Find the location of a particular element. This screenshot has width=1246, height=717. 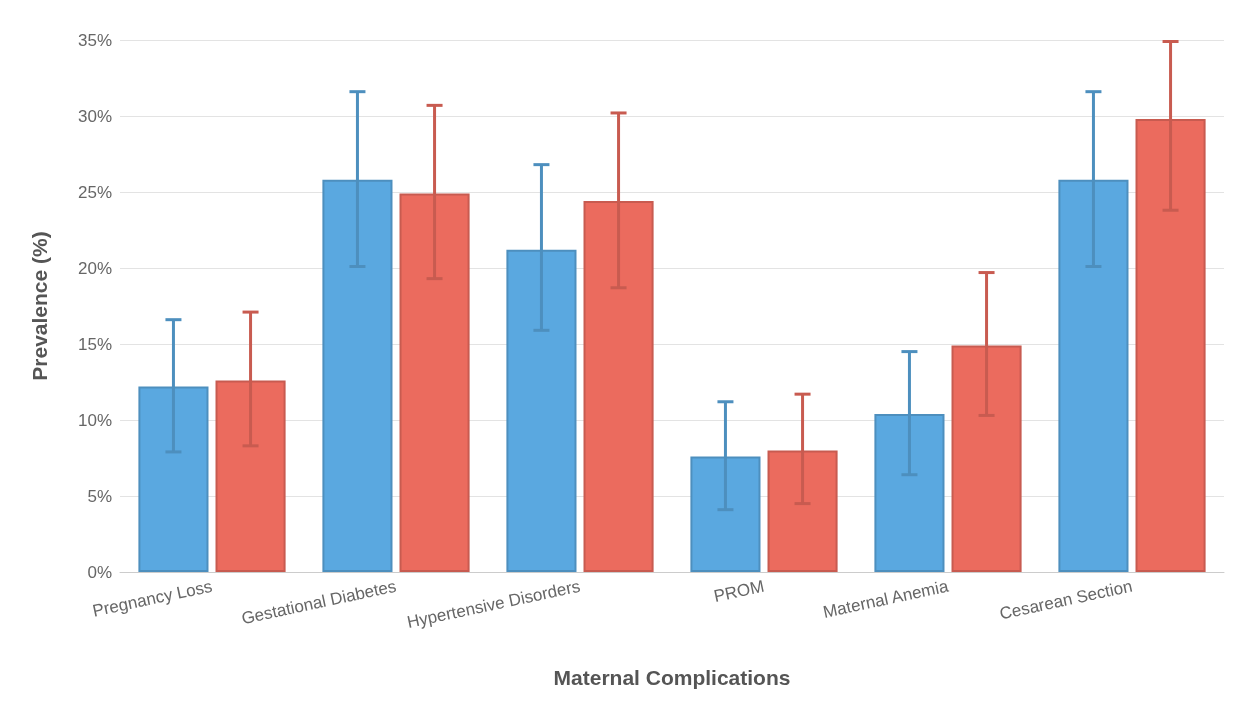

y-tick-label: 10% is located at coordinates (94, 420).